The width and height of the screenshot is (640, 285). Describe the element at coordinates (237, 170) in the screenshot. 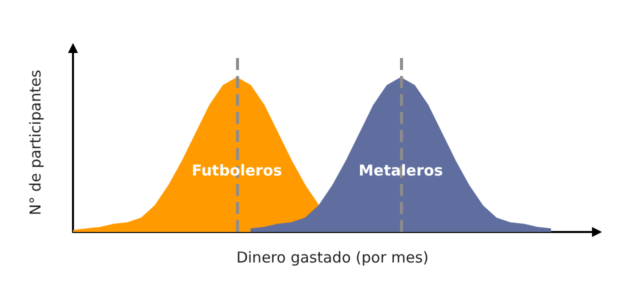

I see `series-label: Futboleros` at that location.